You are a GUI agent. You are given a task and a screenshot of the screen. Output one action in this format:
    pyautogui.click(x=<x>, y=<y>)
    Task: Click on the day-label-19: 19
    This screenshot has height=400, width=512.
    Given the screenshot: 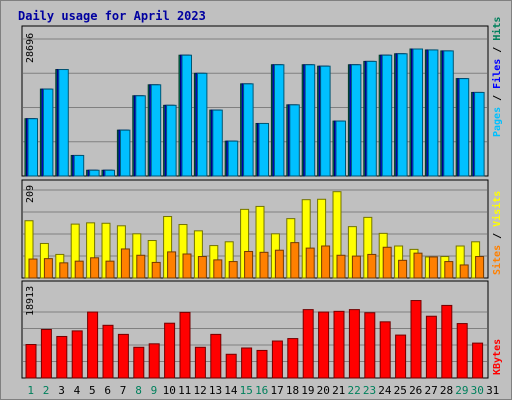 What is the action you would take?
    pyautogui.click(x=307, y=390)
    